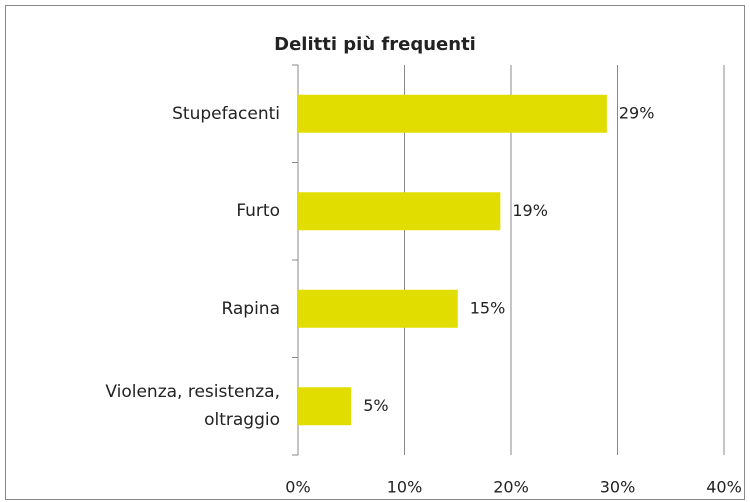 The image size is (750, 502). What do you see at coordinates (250, 308) in the screenshot?
I see `y-tick-label: Rapina` at bounding box center [250, 308].